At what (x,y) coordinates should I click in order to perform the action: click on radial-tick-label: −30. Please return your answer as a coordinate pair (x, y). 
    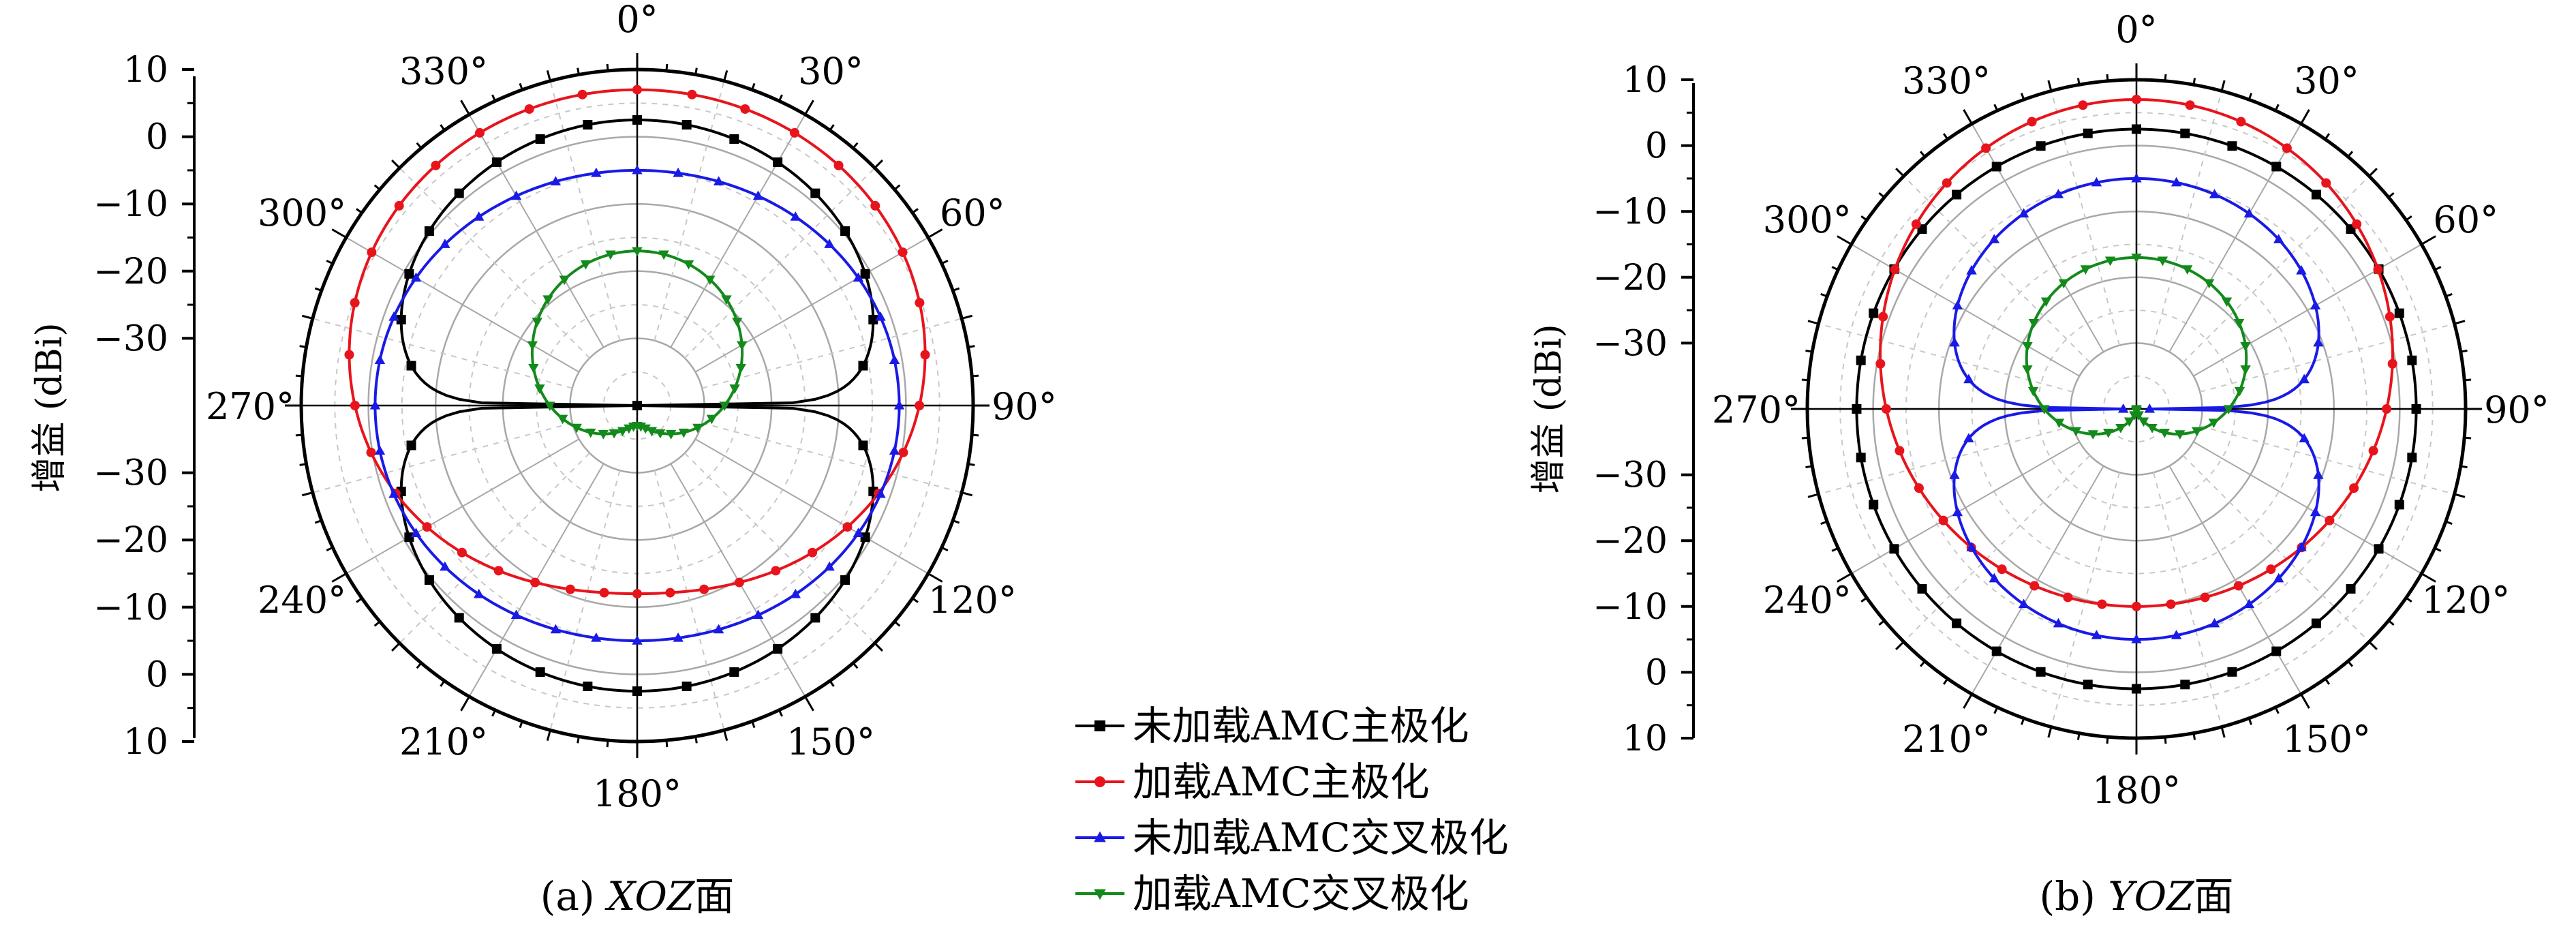
    Looking at the image, I should click on (1630, 343).